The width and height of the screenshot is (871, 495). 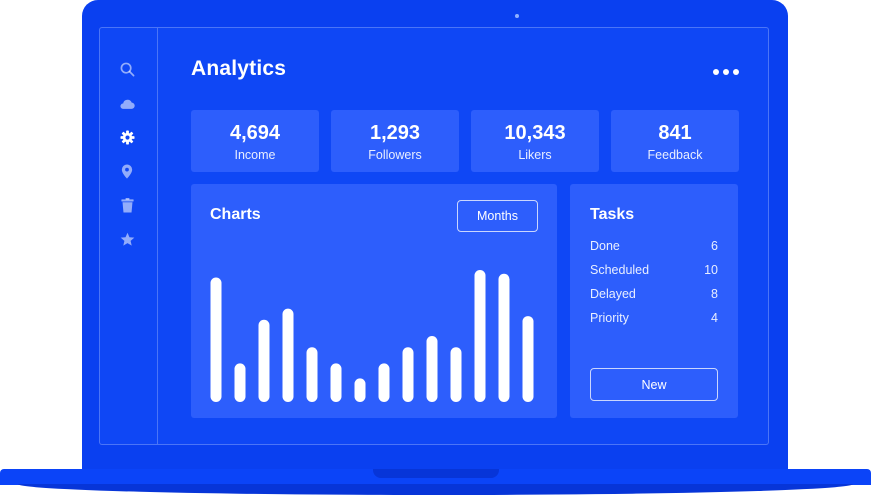 What do you see at coordinates (714, 318) in the screenshot?
I see `task-count: 4` at bounding box center [714, 318].